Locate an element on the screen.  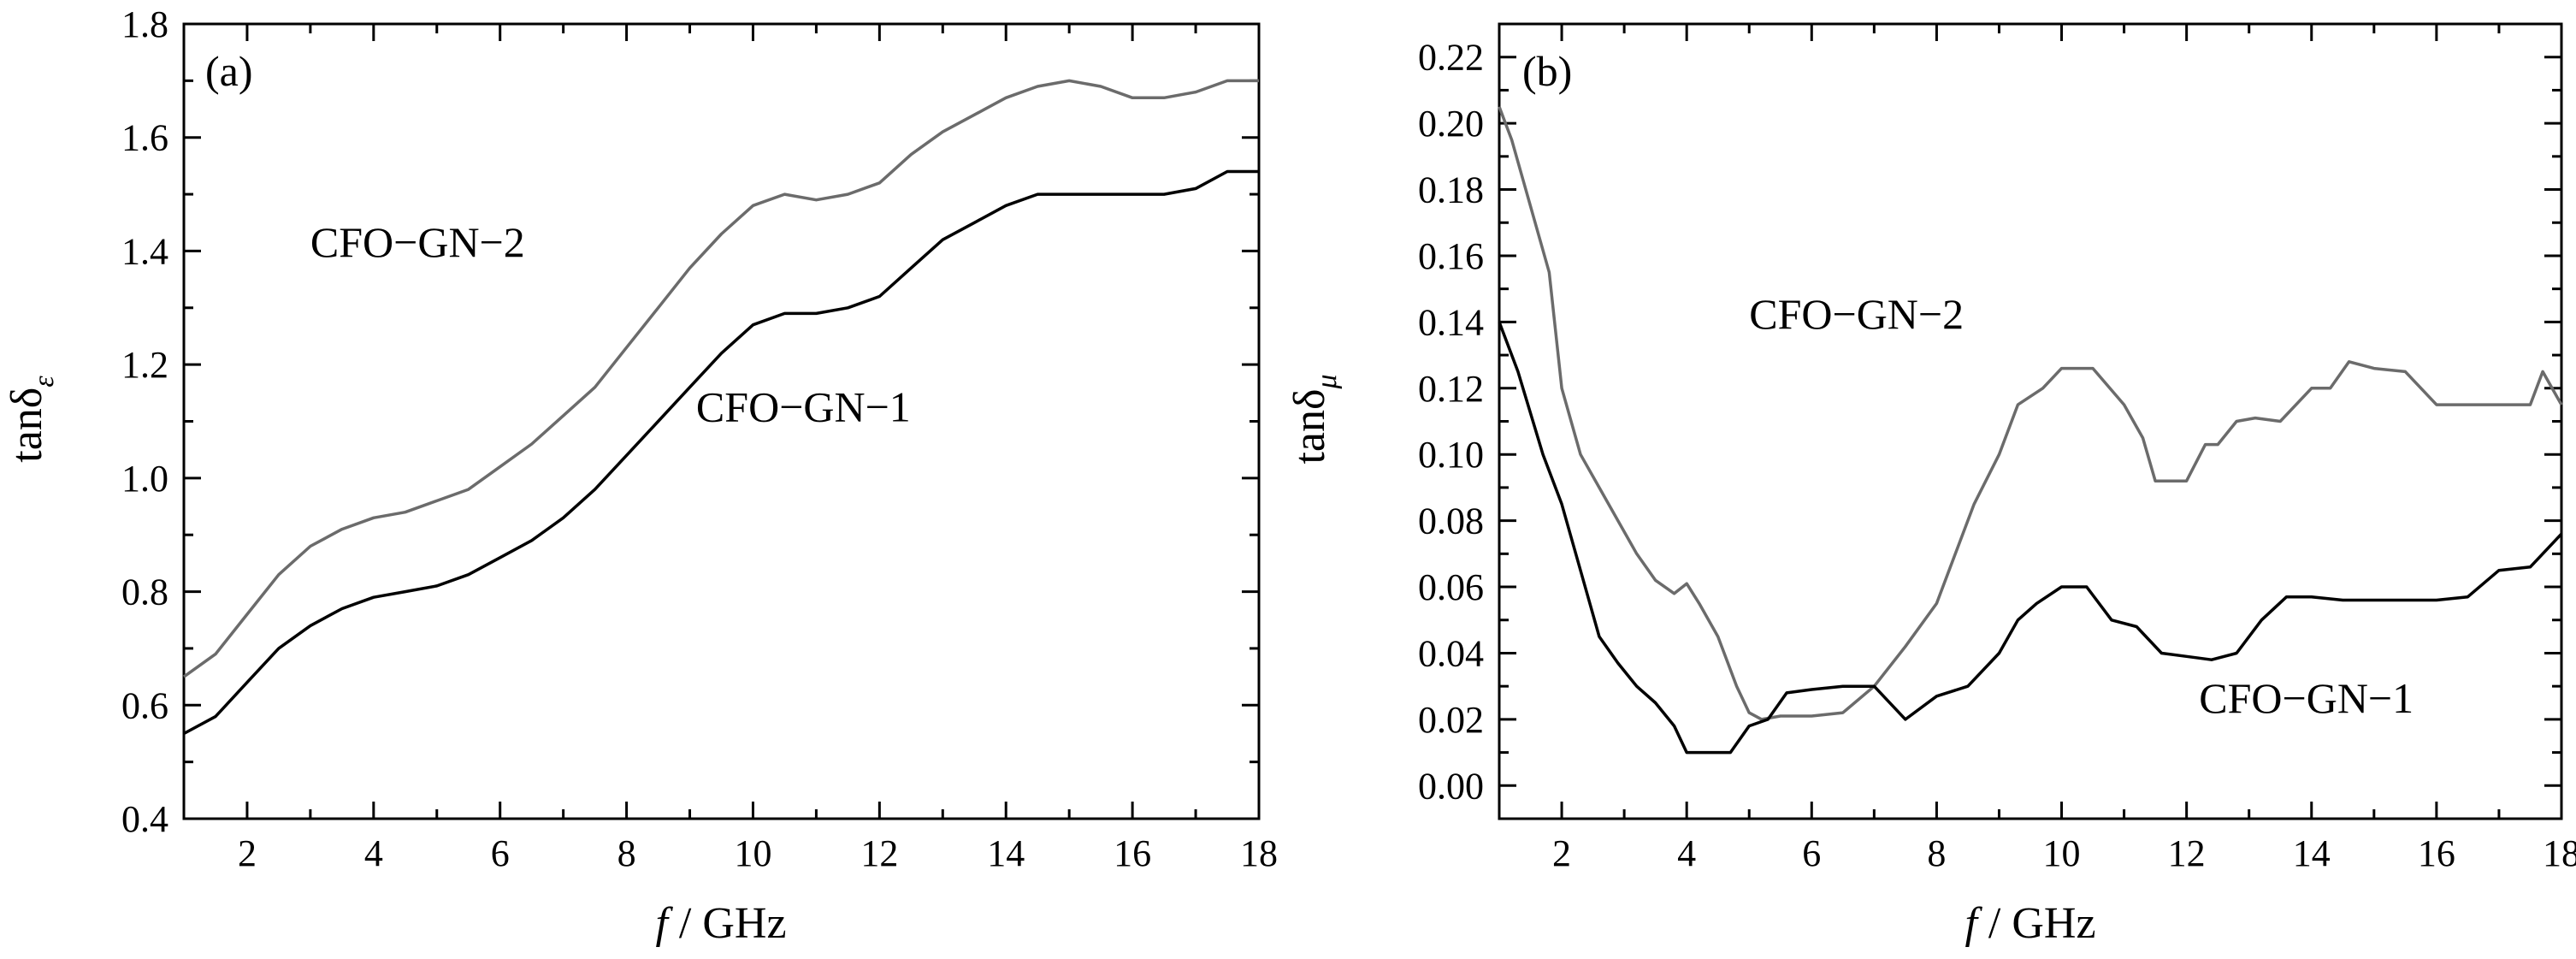
panel-tag: (a) is located at coordinates (229, 71).